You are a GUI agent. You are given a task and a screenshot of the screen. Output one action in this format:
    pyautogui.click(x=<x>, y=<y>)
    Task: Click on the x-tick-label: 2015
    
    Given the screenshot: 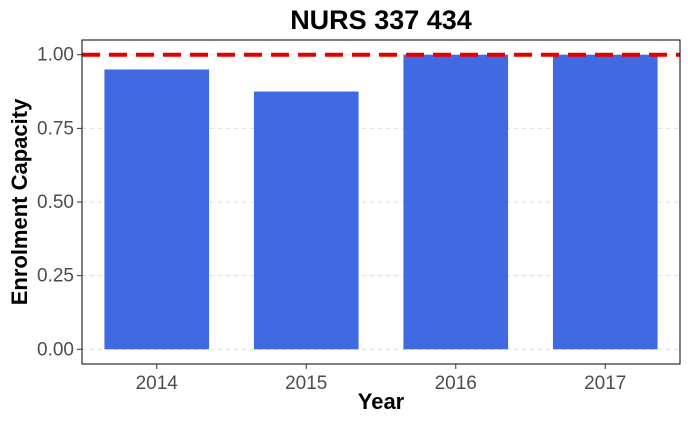 What is the action you would take?
    pyautogui.click(x=306, y=383)
    